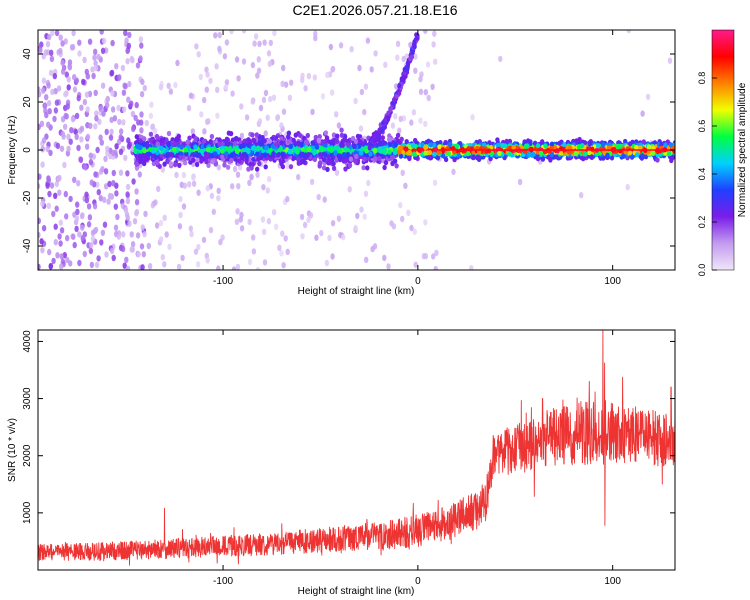  What do you see at coordinates (27, 197) in the screenshot?
I see `spectrogram-y-tick-label: -20` at bounding box center [27, 197].